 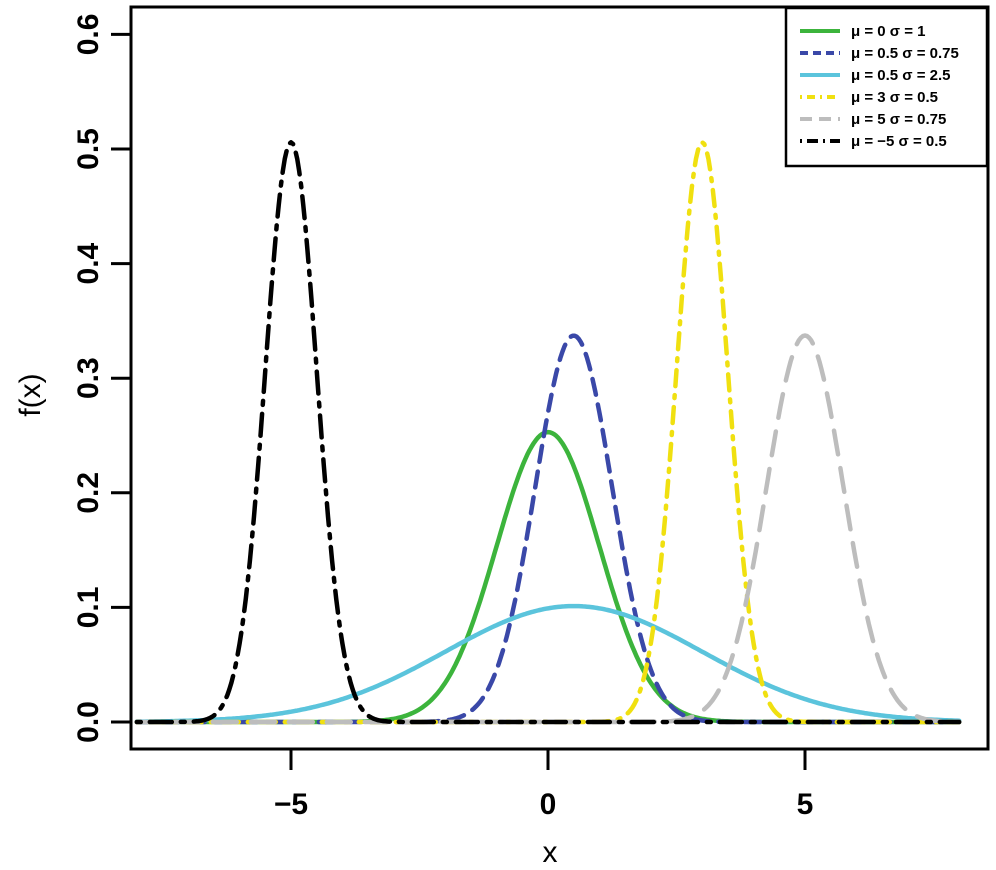 What do you see at coordinates (550, 852) in the screenshot?
I see `x-axis-title: x` at bounding box center [550, 852].